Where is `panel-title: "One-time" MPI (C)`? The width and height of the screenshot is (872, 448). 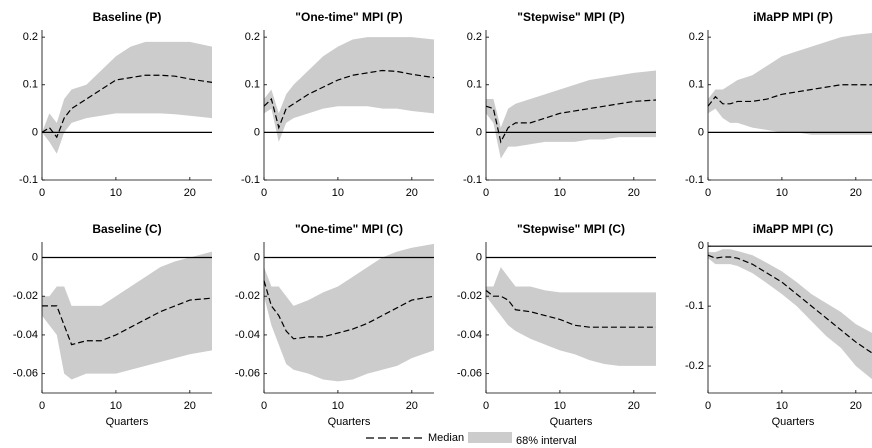 panel-title: "One-time" MPI (C) is located at coordinates (349, 229).